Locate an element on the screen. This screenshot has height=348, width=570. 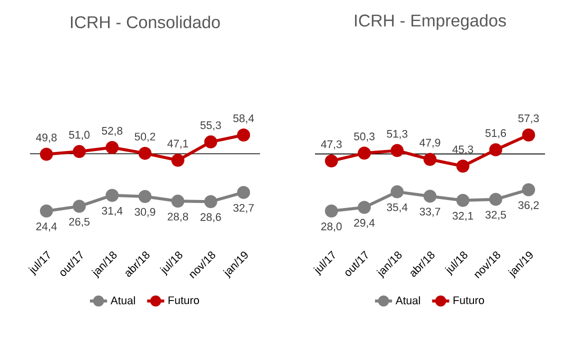
data-label: 35,4 is located at coordinates (397, 207).